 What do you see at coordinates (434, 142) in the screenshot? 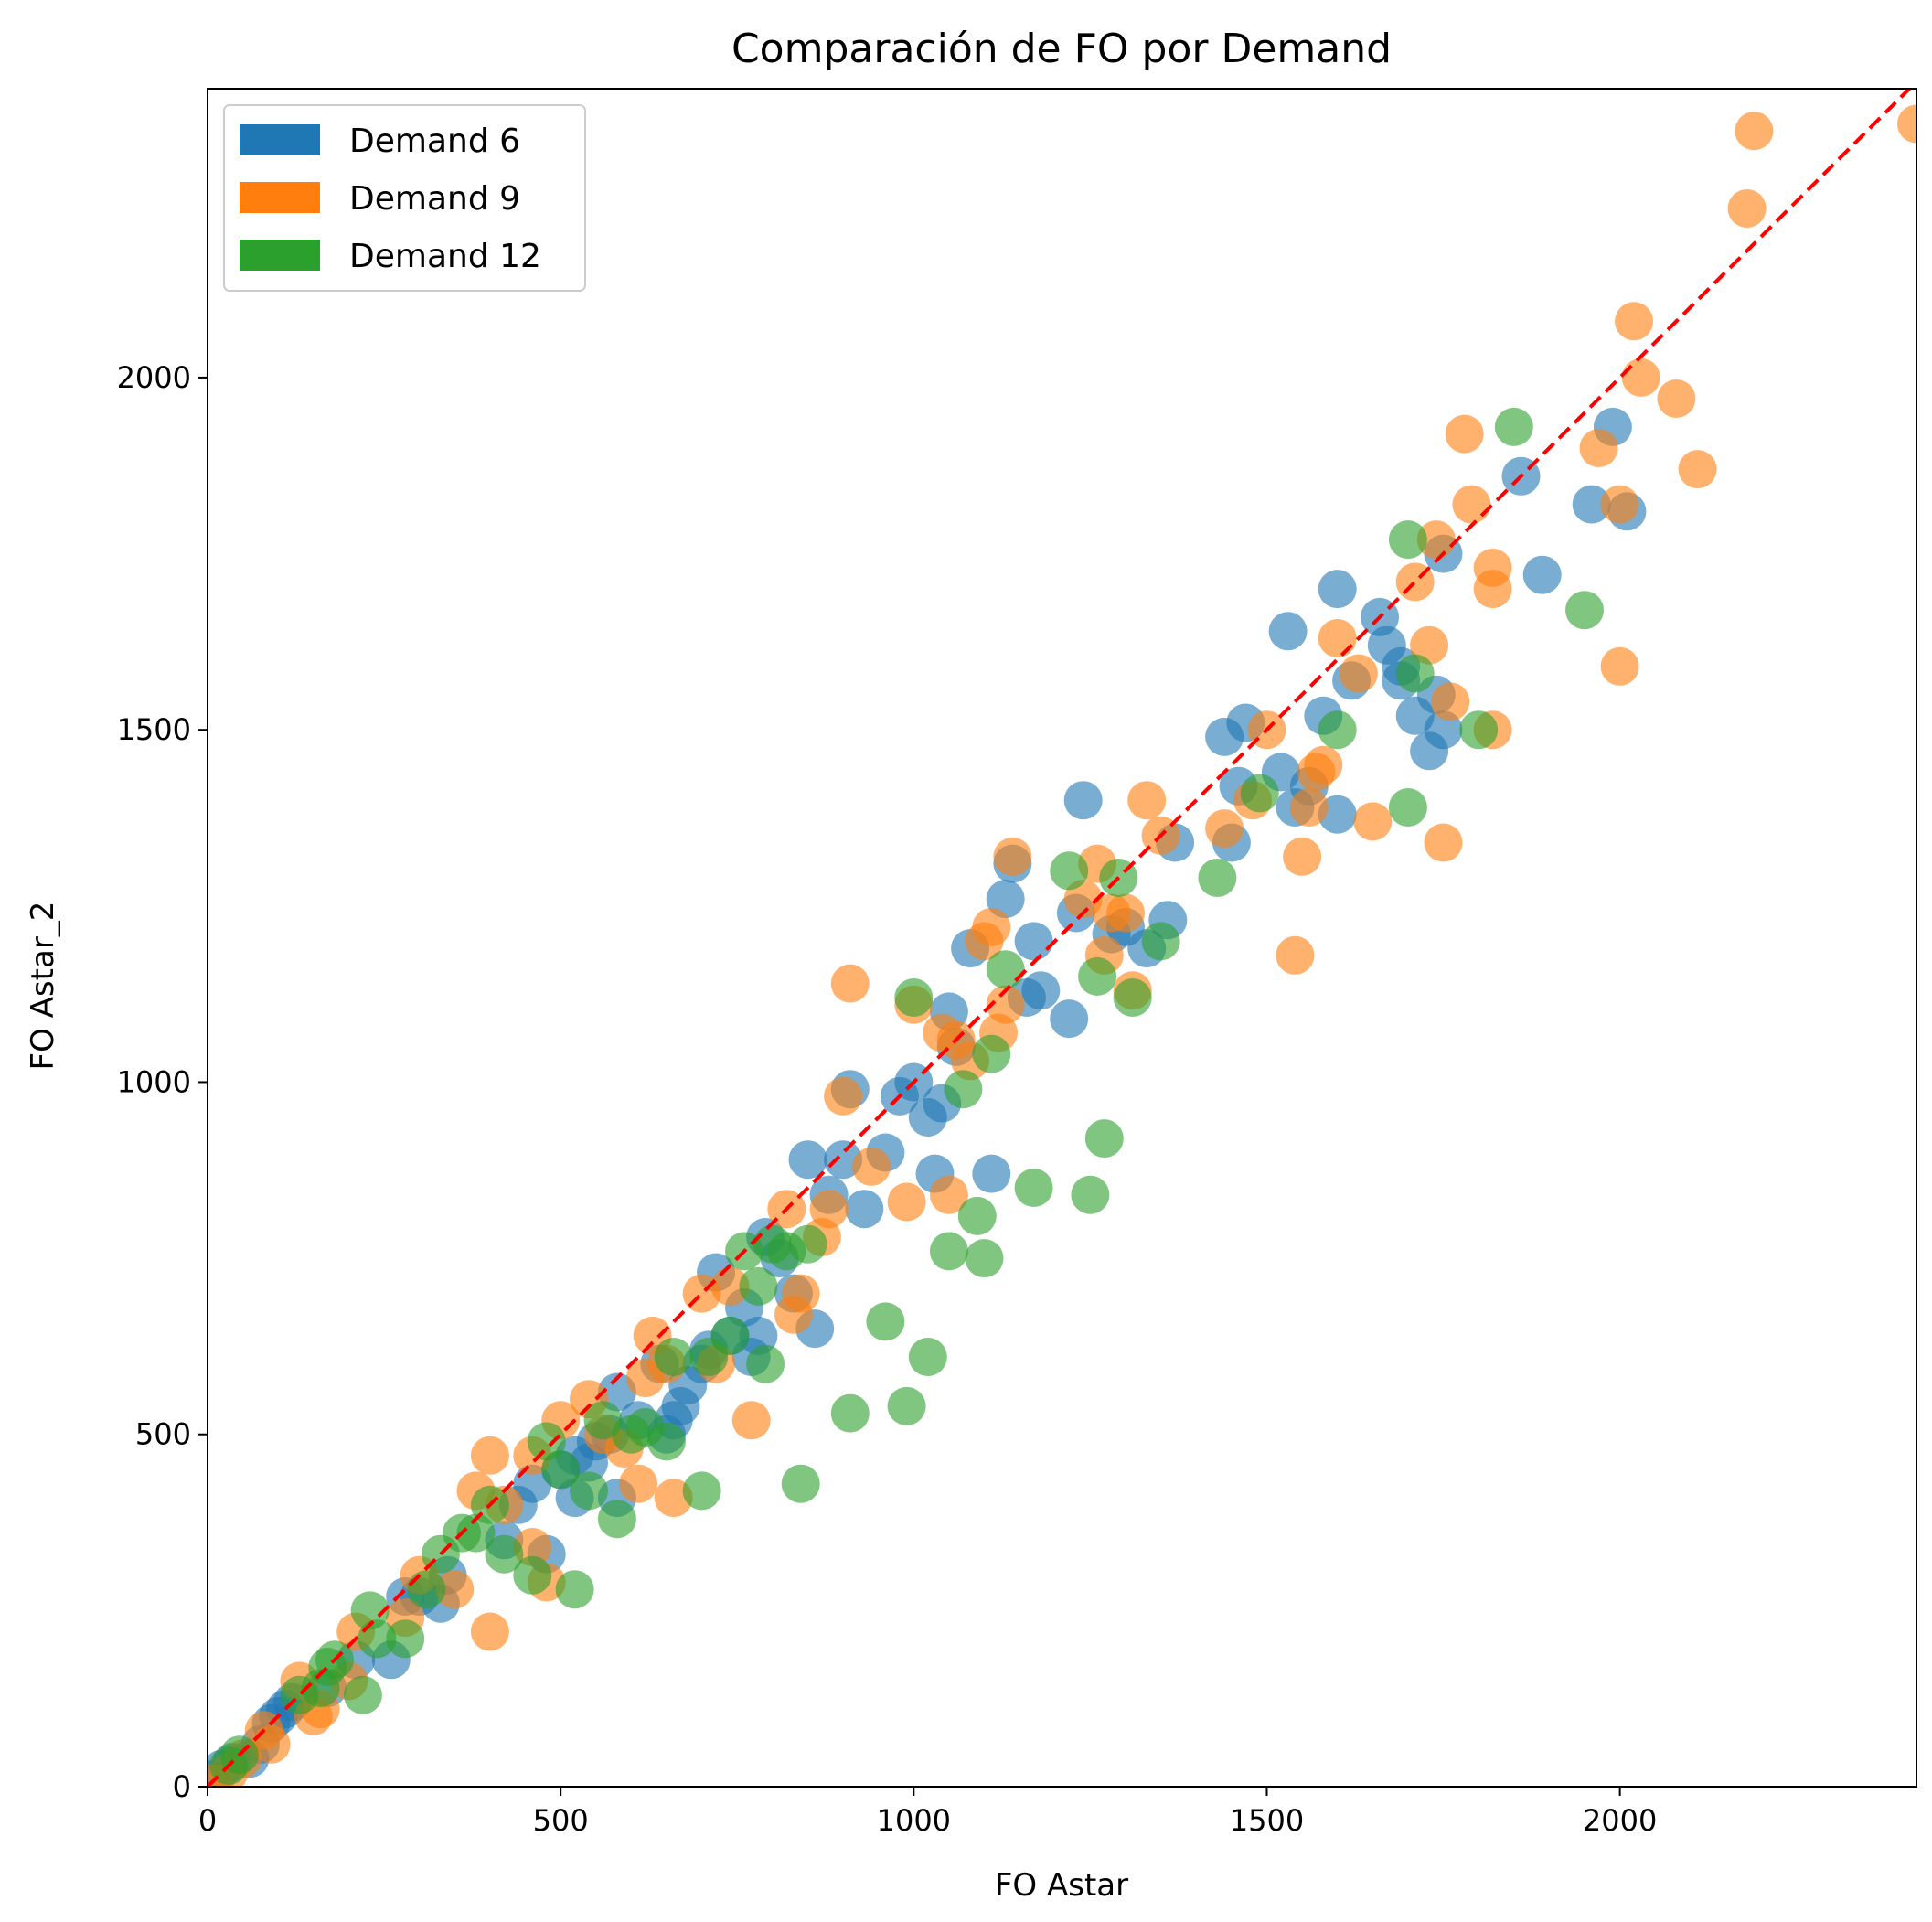
I see `legend-label: Demand 6` at bounding box center [434, 142].